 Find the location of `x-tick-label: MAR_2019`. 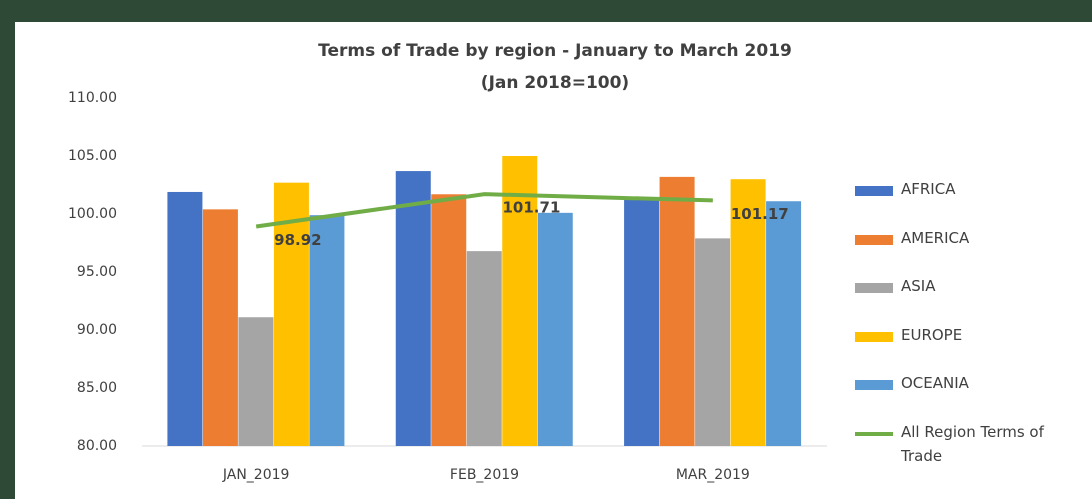

x-tick-label: MAR_2019 is located at coordinates (713, 475).